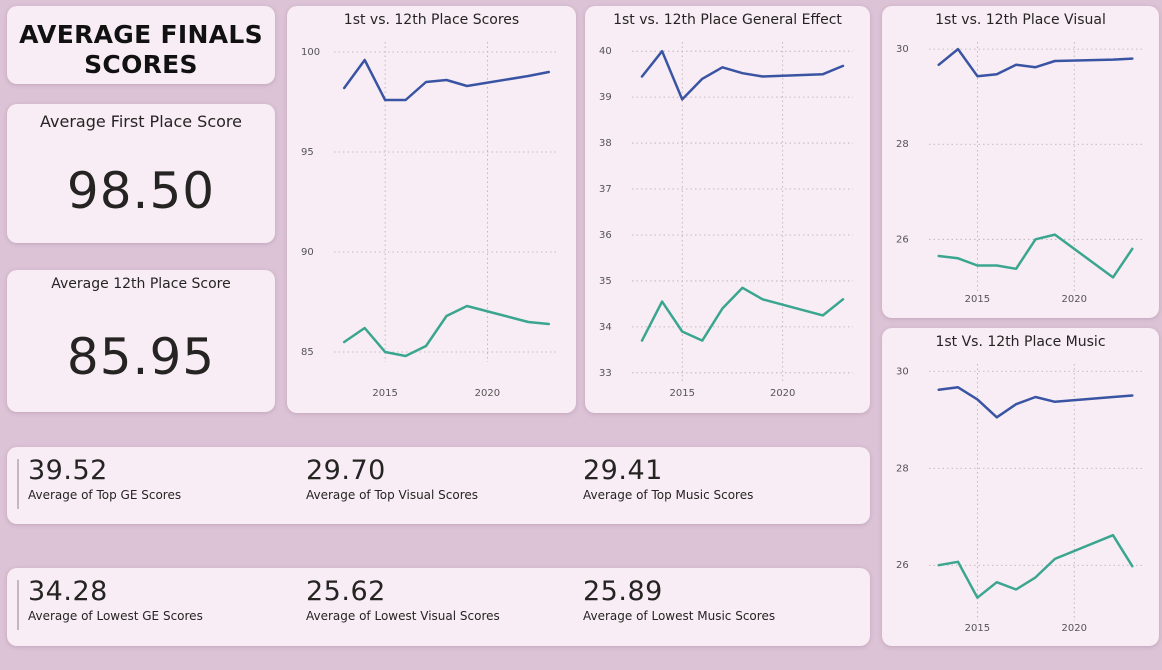 The height and width of the screenshot is (670, 1162). What do you see at coordinates (1020, 20) in the screenshot?
I see `chart-title-visual: 1st vs. 12th Place Visual` at bounding box center [1020, 20].